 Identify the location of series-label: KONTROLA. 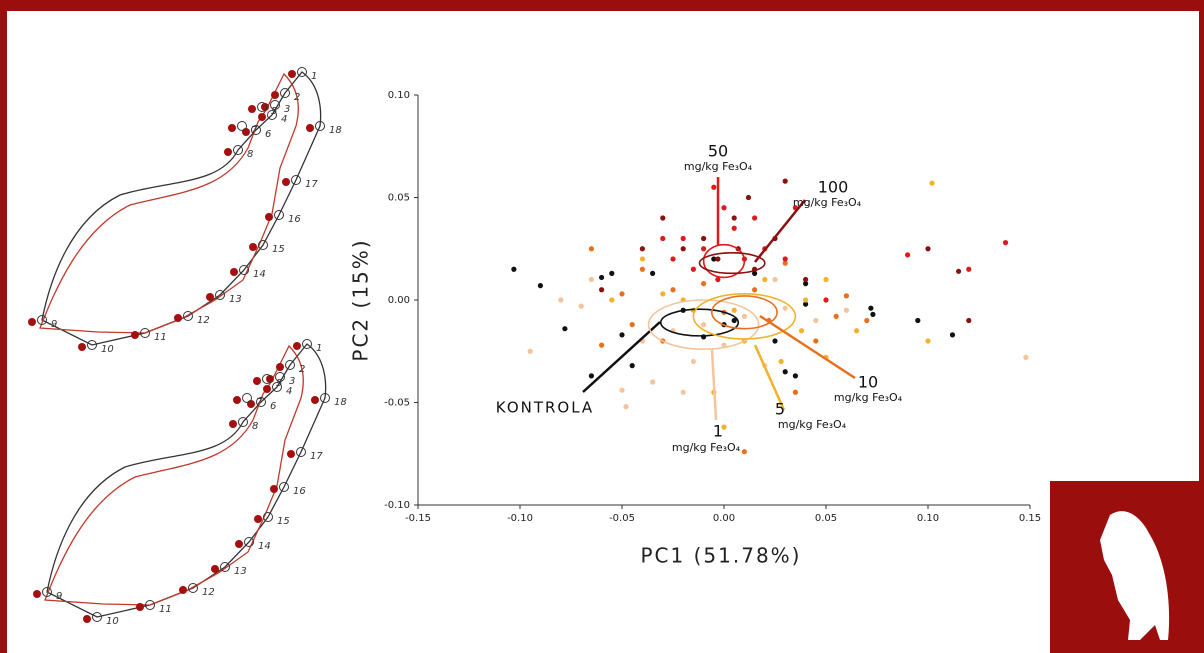
(545, 408).